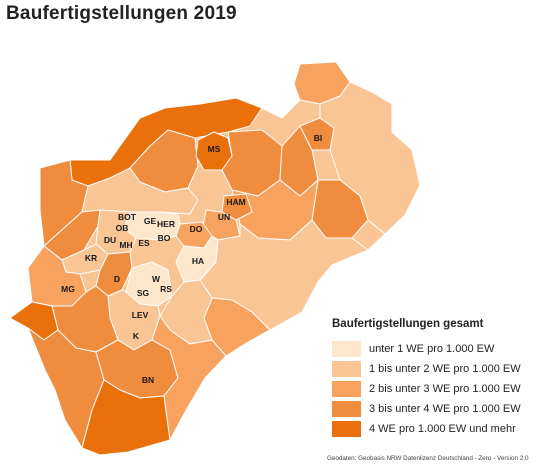 The image size is (548, 468). What do you see at coordinates (445, 408) in the screenshot?
I see `legend-label: 3 bis unter 4 WE pro 1.000 EW` at bounding box center [445, 408].